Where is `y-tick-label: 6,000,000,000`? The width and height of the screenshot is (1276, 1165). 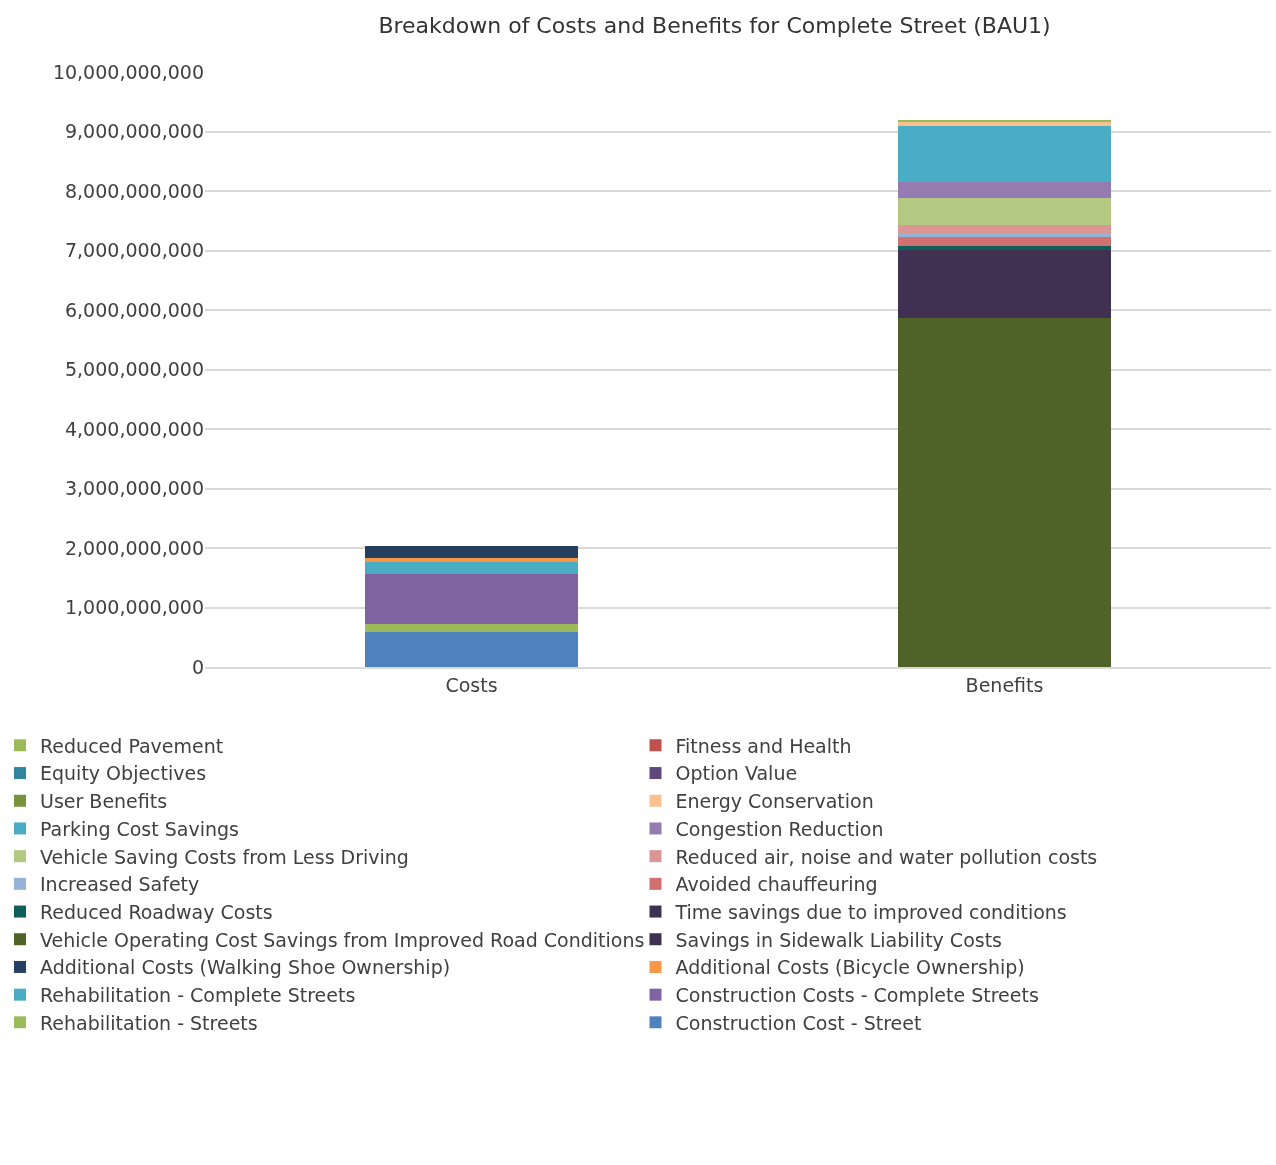 y-tick-label: 6,000,000,000 is located at coordinates (134, 309).